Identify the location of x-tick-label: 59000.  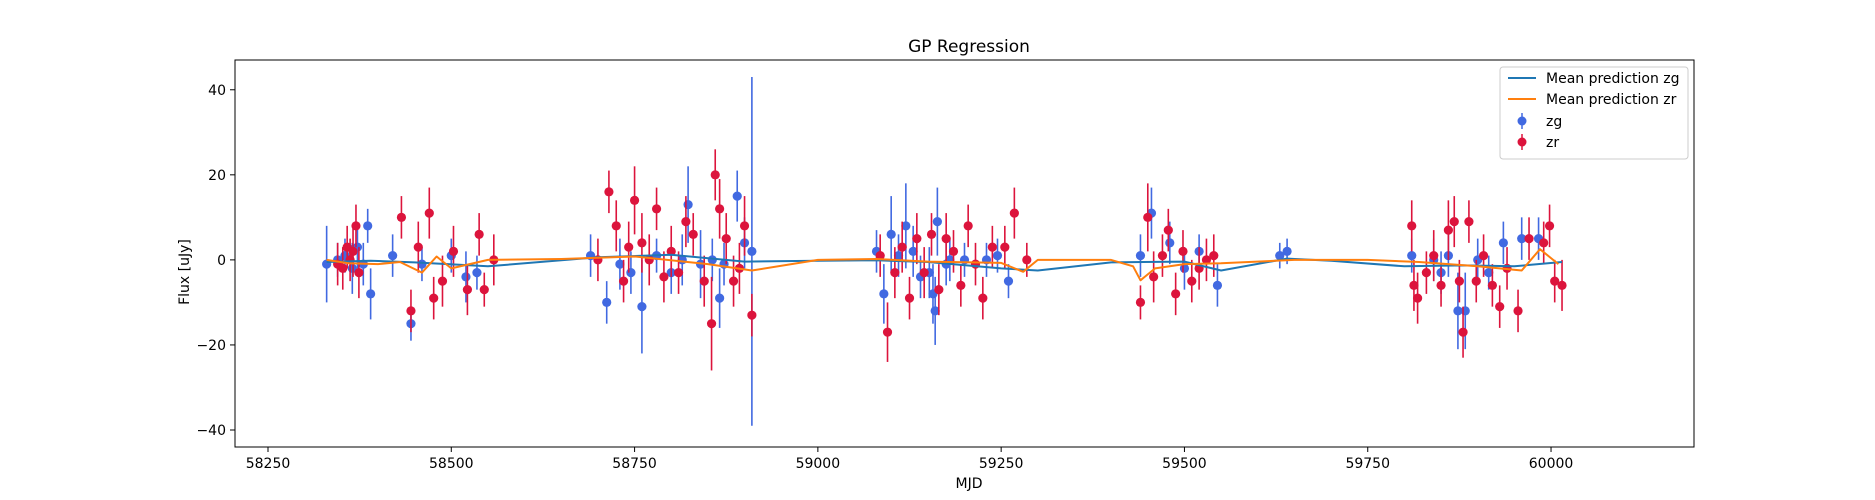
(818, 464).